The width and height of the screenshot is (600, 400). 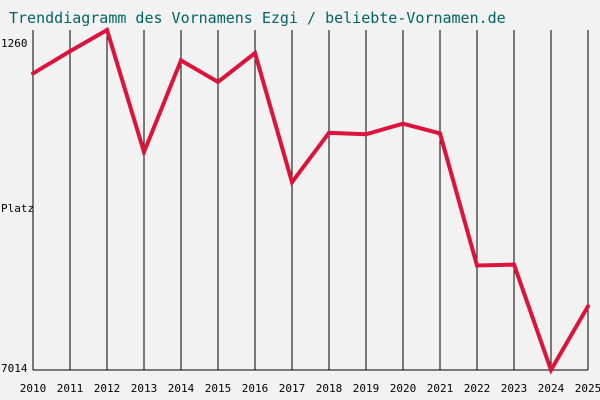 What do you see at coordinates (255, 388) in the screenshot?
I see `x-tick-label-2016: 2016` at bounding box center [255, 388].